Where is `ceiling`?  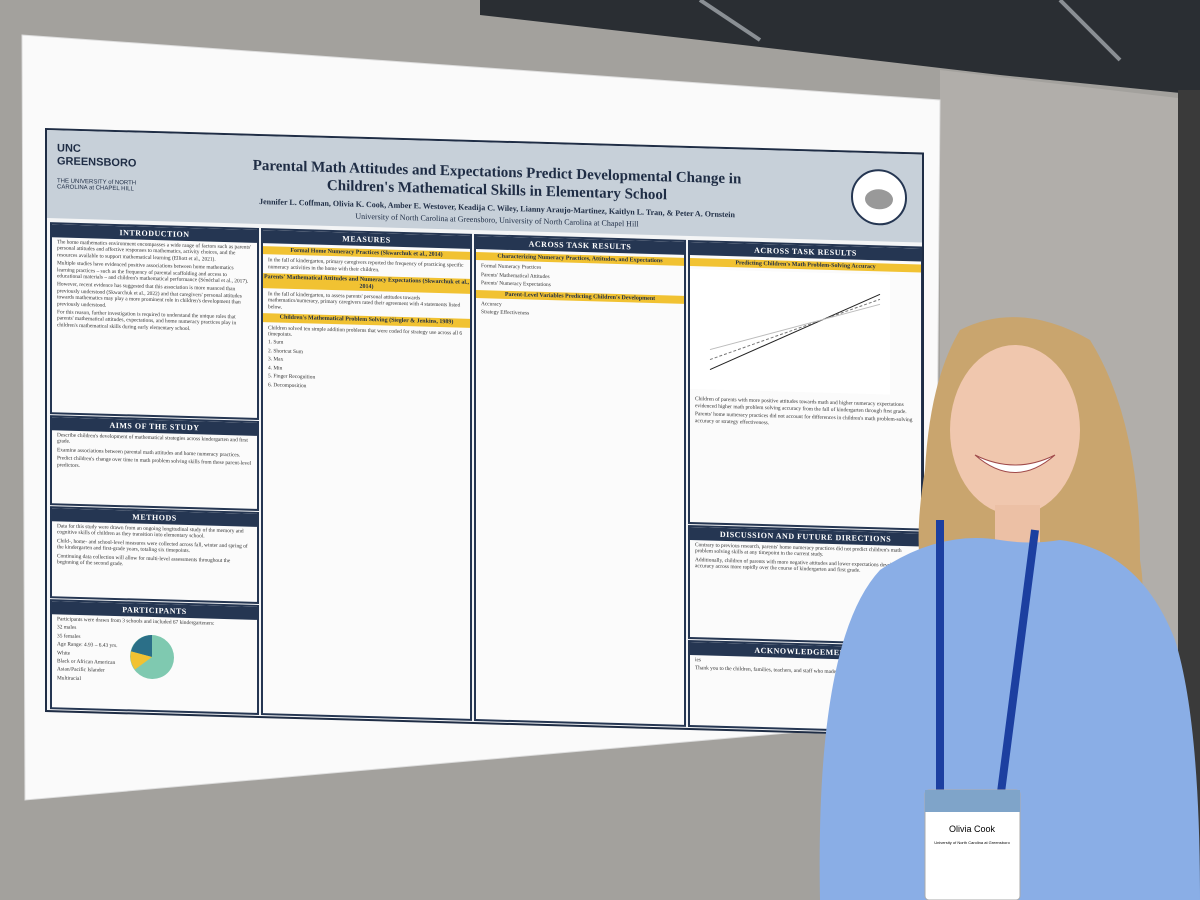
ceiling is located at coordinates (840, 47).